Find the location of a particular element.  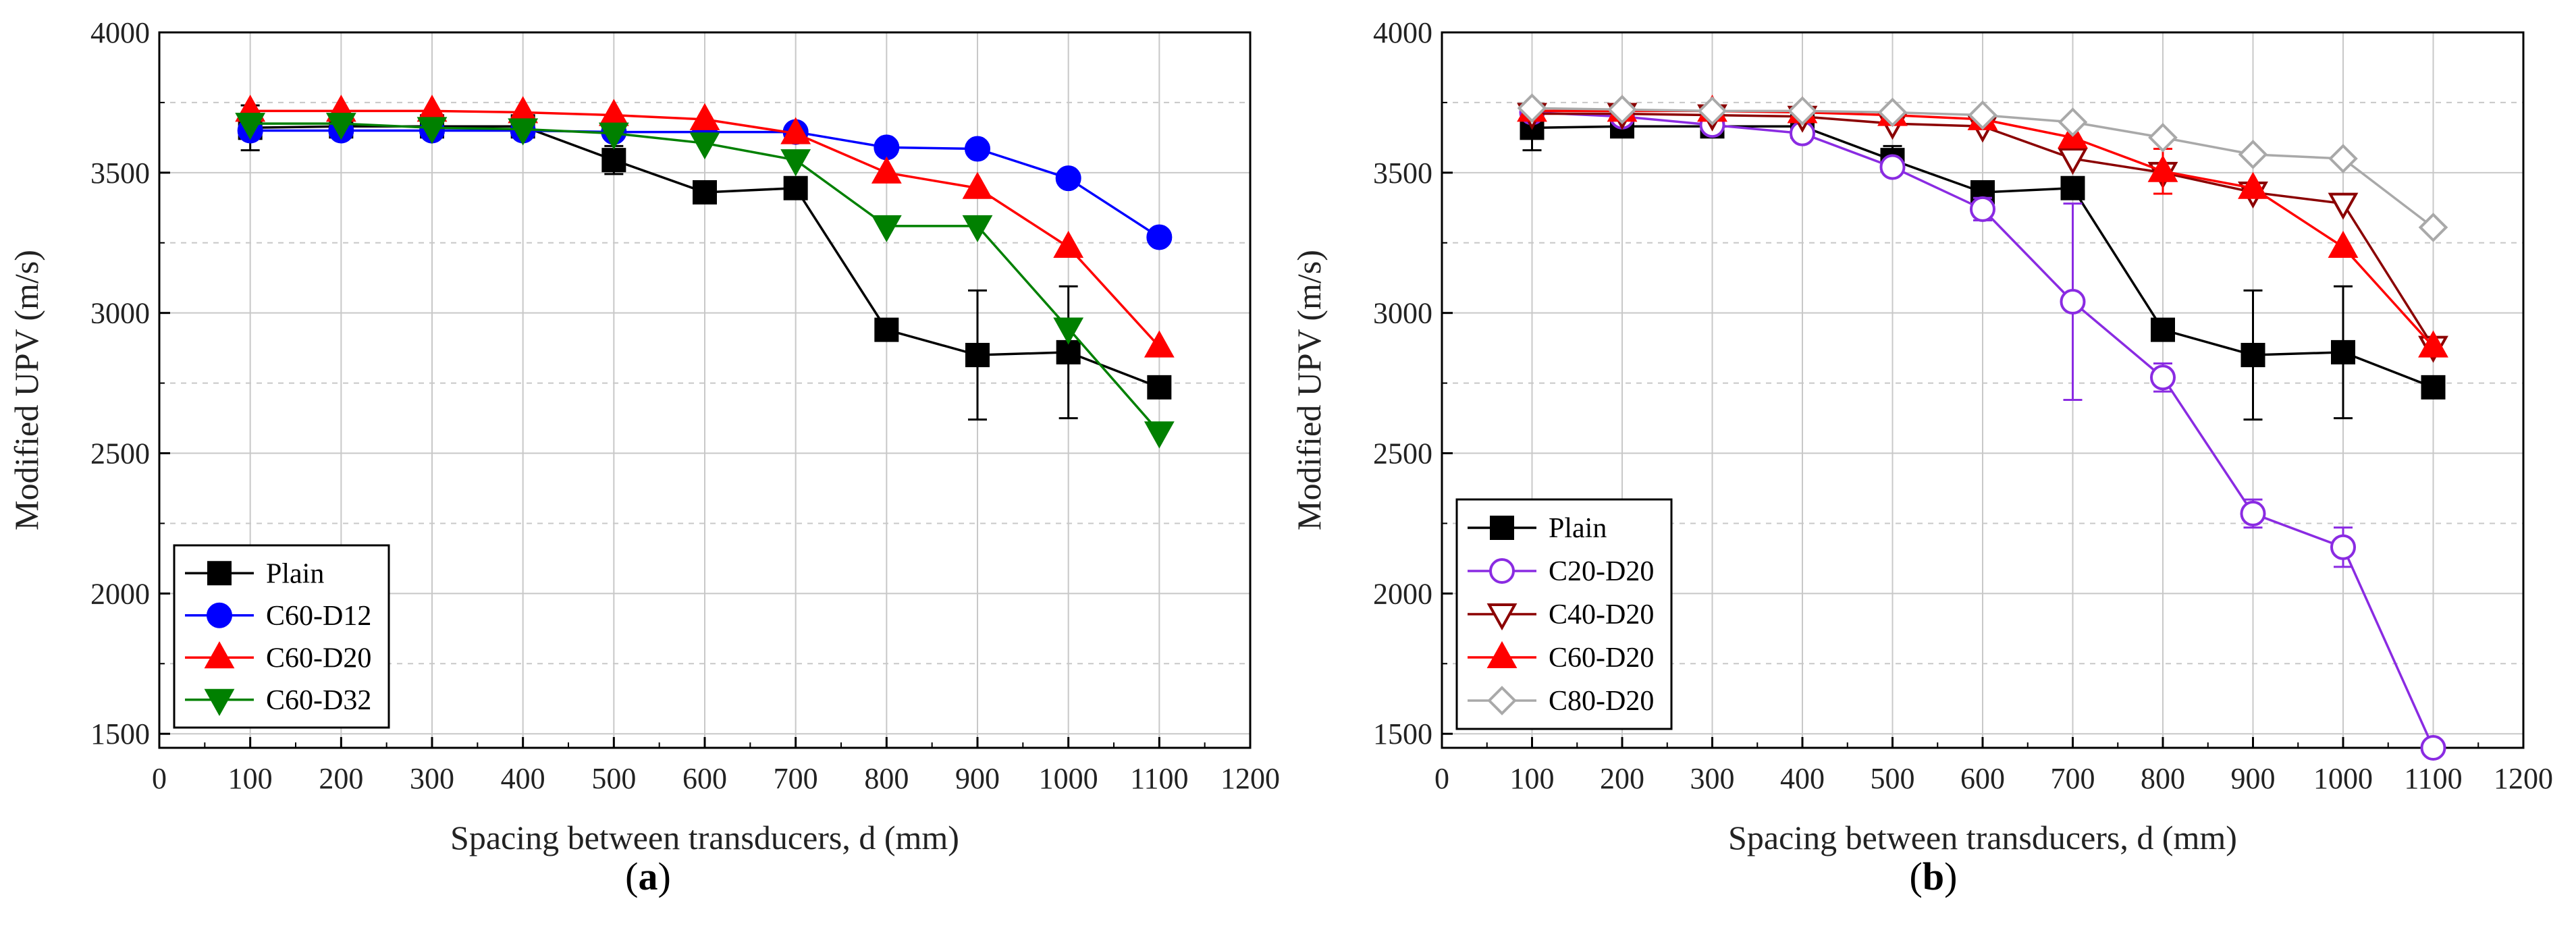

legend-label: C40-D20 is located at coordinates (1602, 614).